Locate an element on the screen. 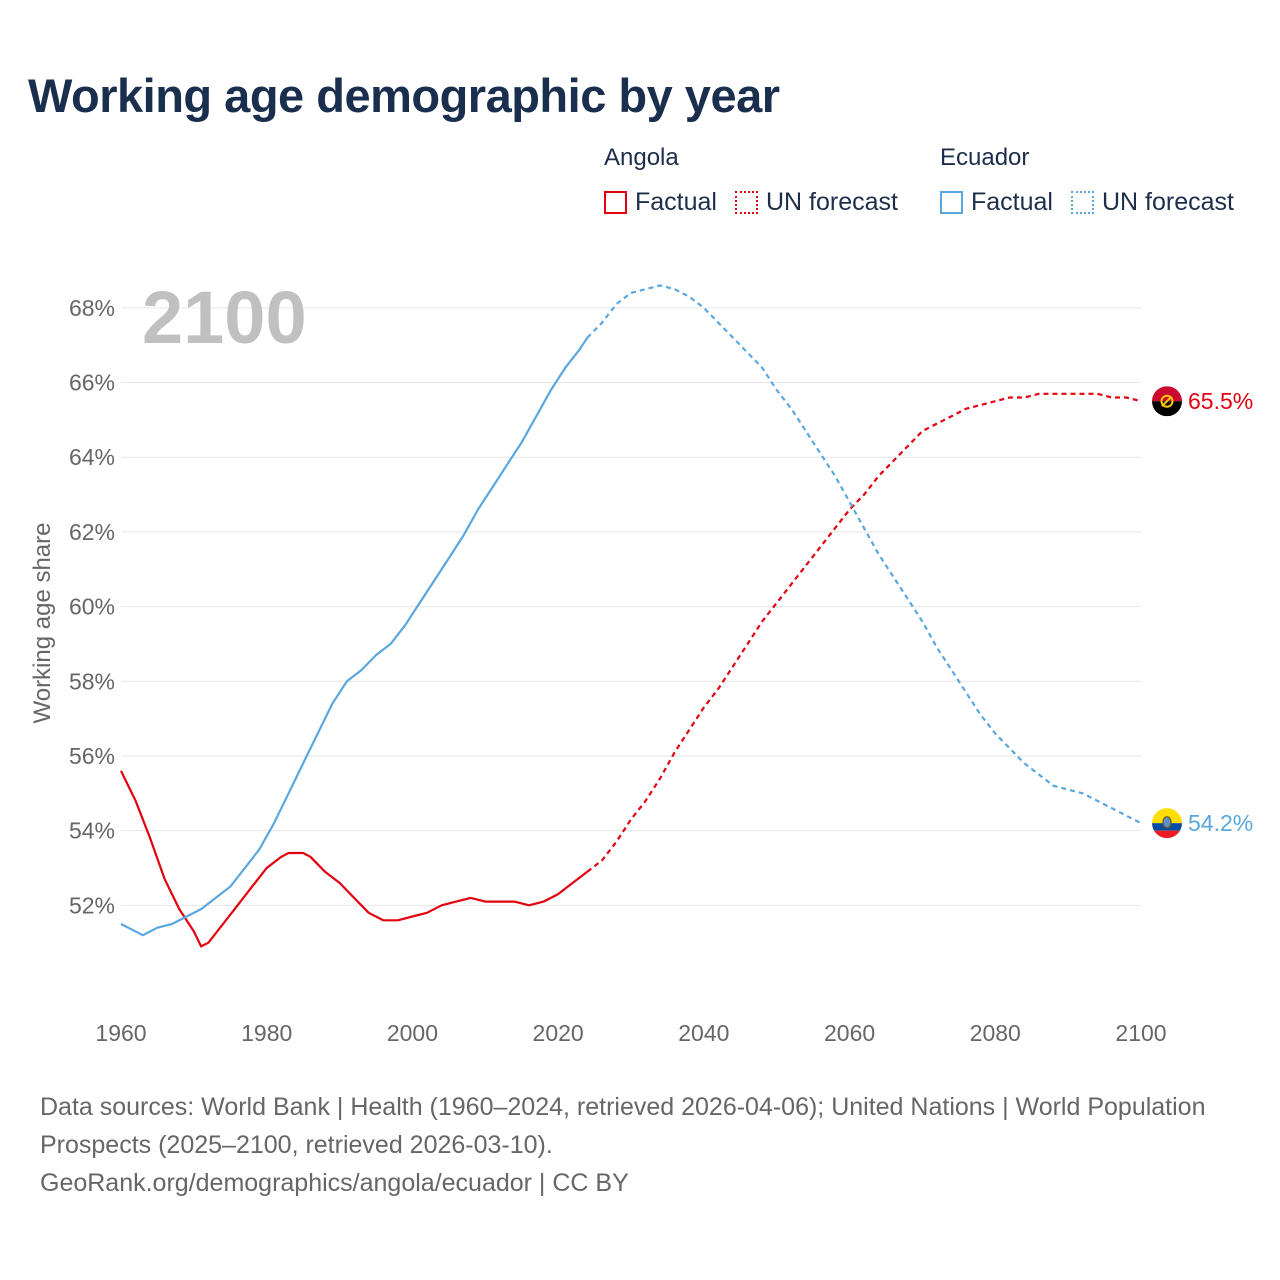  legend-angola: Angola Factual UN forecast is located at coordinates (760, 180).